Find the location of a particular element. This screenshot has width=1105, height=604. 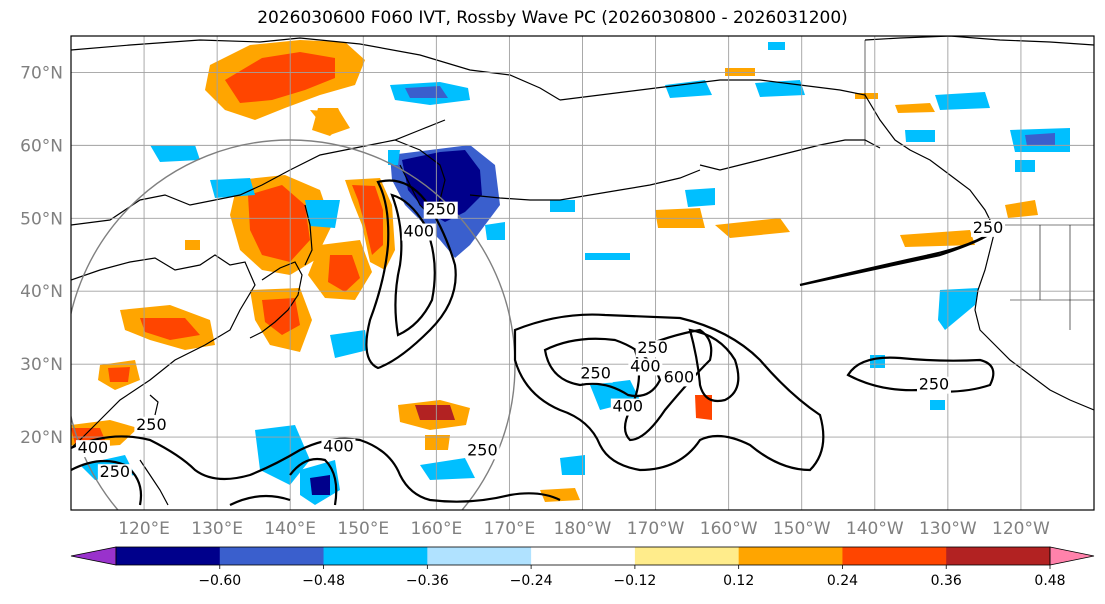

colorbar-outline is located at coordinates (583, 556).